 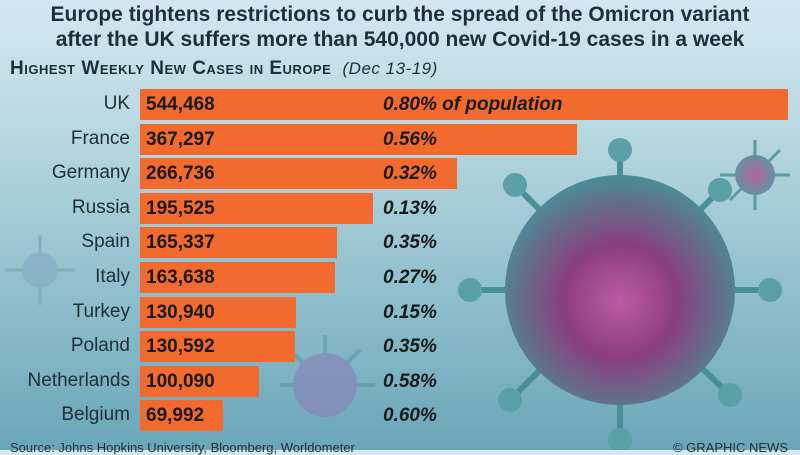 I want to click on percent-label: 0.58%, so click(x=410, y=381).